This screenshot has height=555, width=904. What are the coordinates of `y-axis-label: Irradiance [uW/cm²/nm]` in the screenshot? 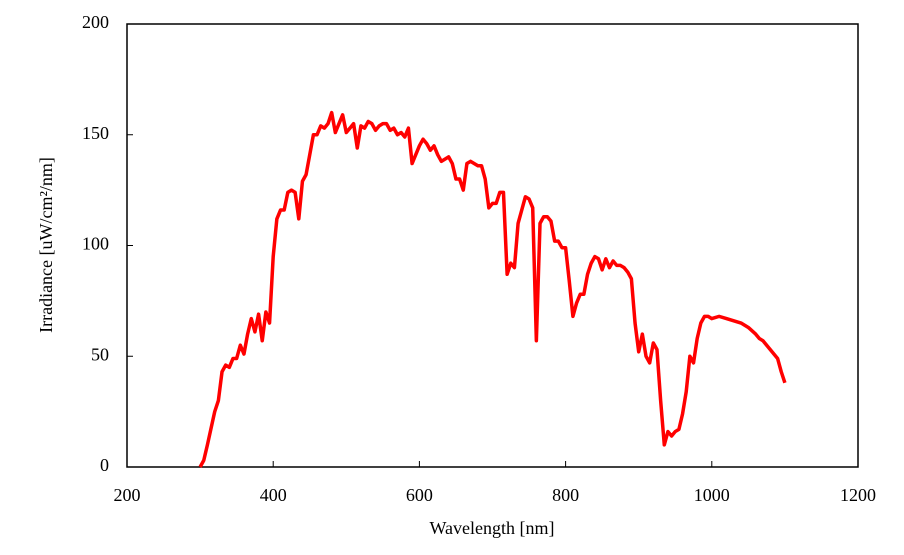 It's located at (46, 245).